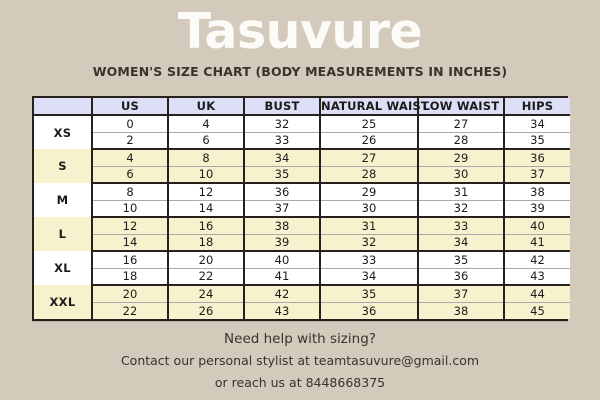 This screenshot has width=600, height=400. Describe the element at coordinates (461, 158) in the screenshot. I see `cell-low-waist: 29` at that location.